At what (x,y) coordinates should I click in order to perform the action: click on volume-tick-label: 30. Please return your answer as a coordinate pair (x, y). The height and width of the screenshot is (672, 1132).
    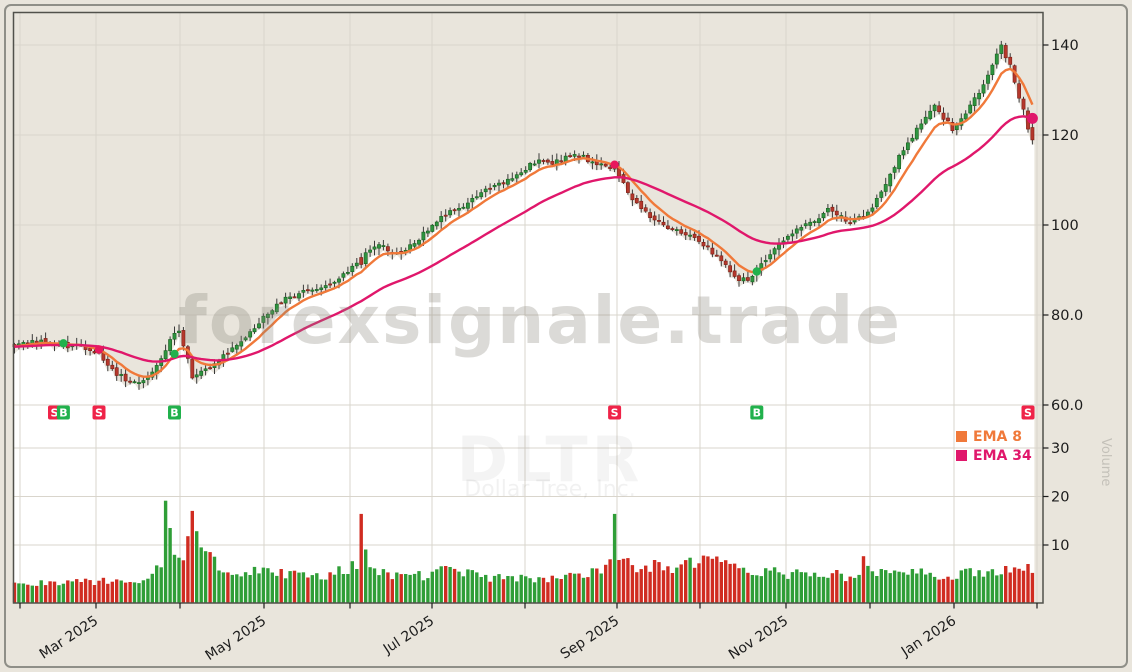
    Looking at the image, I should click on (1060, 449).